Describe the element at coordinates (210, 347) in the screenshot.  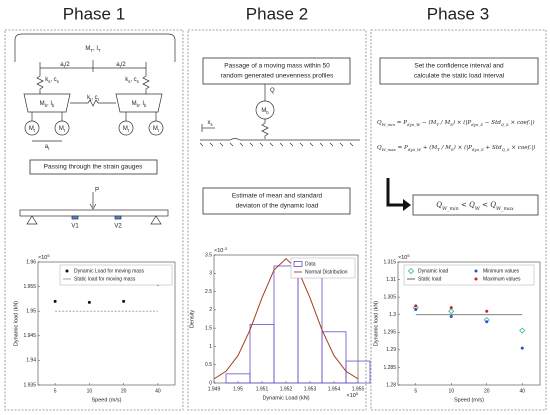
I see `y-tick-label: 1` at that location.